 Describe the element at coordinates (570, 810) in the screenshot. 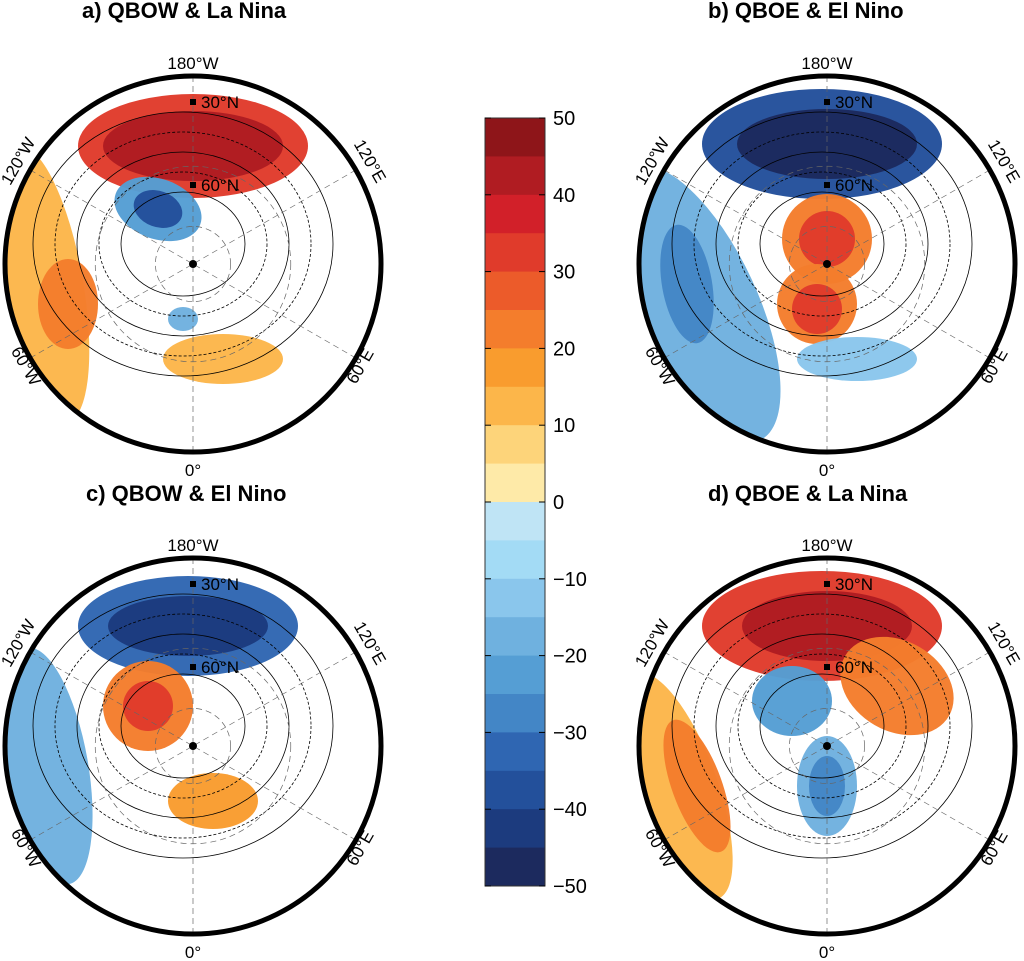

I see `colorbar-tick-label: −40` at that location.